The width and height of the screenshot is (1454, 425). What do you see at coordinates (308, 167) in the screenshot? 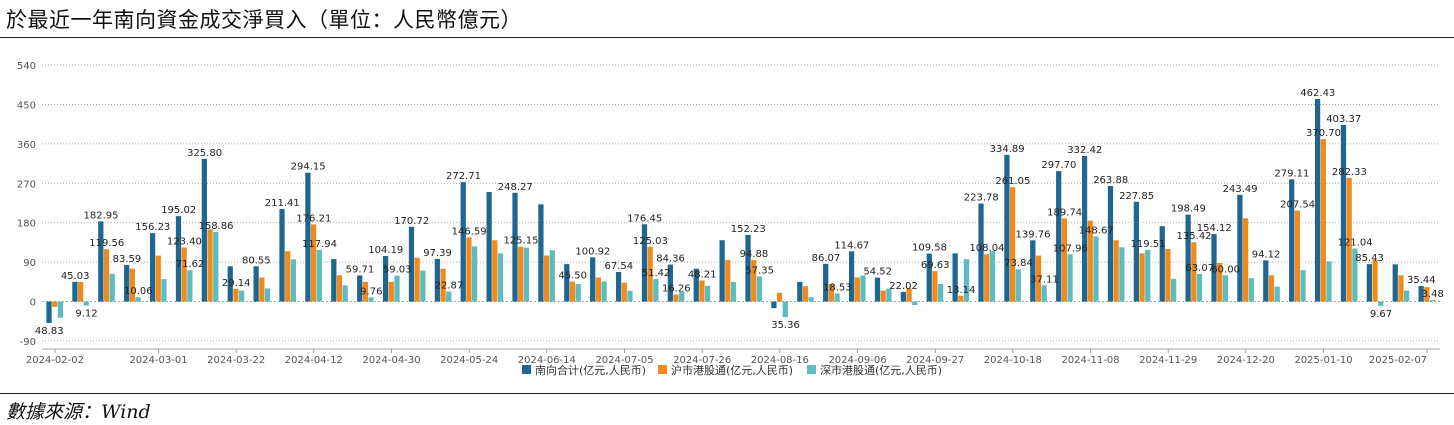
I see `data-label: 294.15` at bounding box center [308, 167].